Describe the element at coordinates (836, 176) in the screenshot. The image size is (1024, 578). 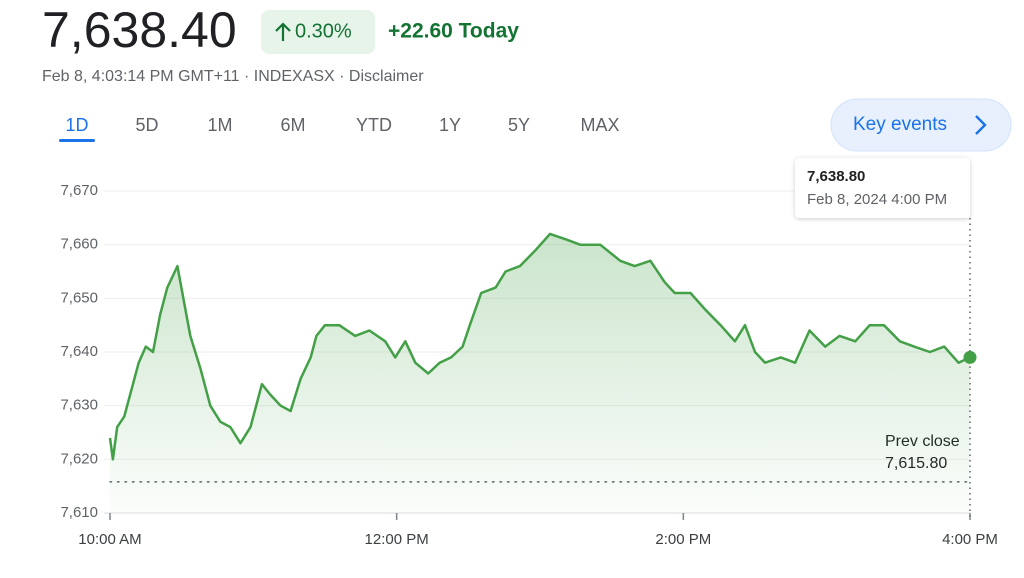
I see `tooltip-value: 7,638.80` at that location.